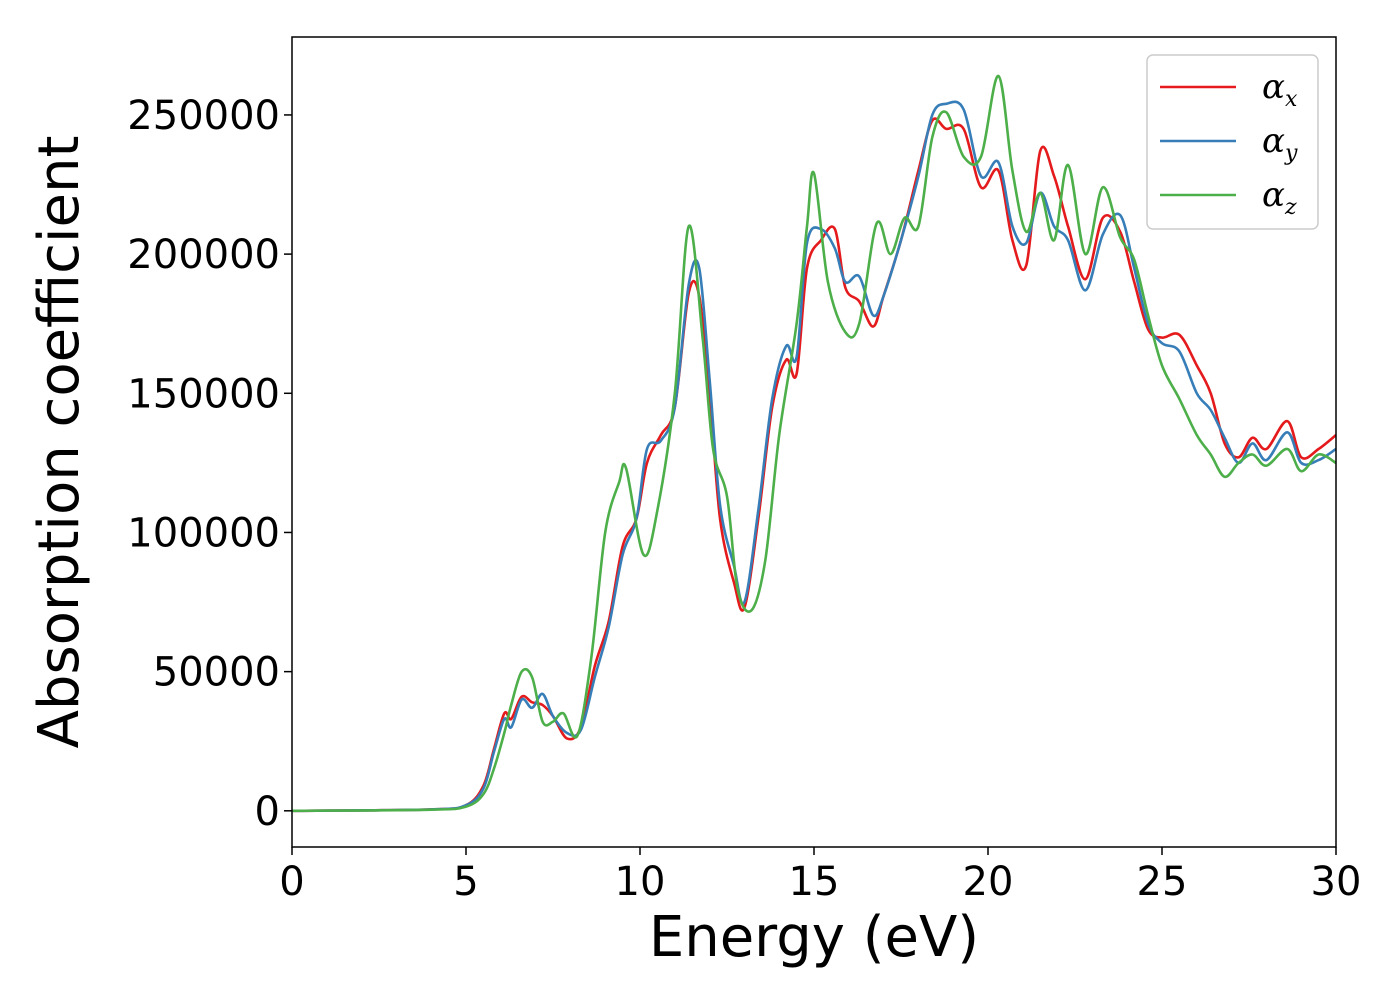 This screenshot has height=1000, width=1400. What do you see at coordinates (203, 116) in the screenshot?
I see `y-tick-label: 250000` at bounding box center [203, 116].